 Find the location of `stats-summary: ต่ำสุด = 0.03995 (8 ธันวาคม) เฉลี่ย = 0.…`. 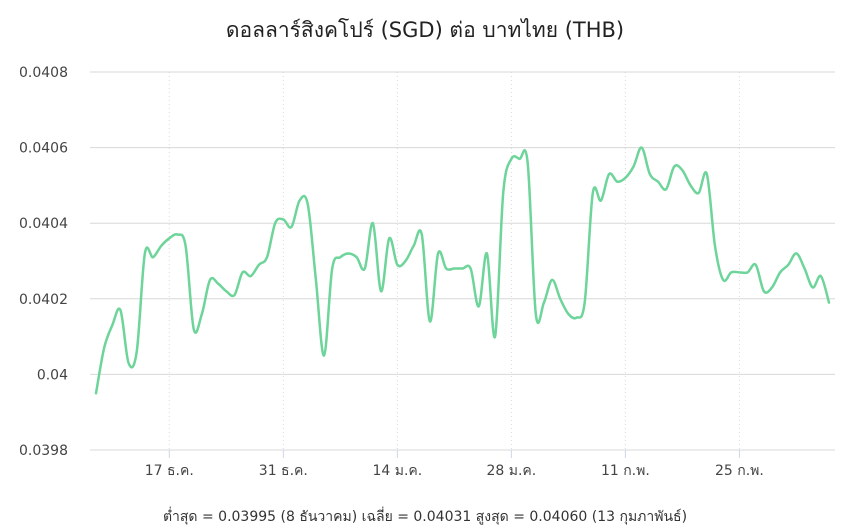

stats-summary: ต่ำสุด = 0.03995 (8 ธันวาคม) เฉลี่ย = 0.… is located at coordinates (425, 517).